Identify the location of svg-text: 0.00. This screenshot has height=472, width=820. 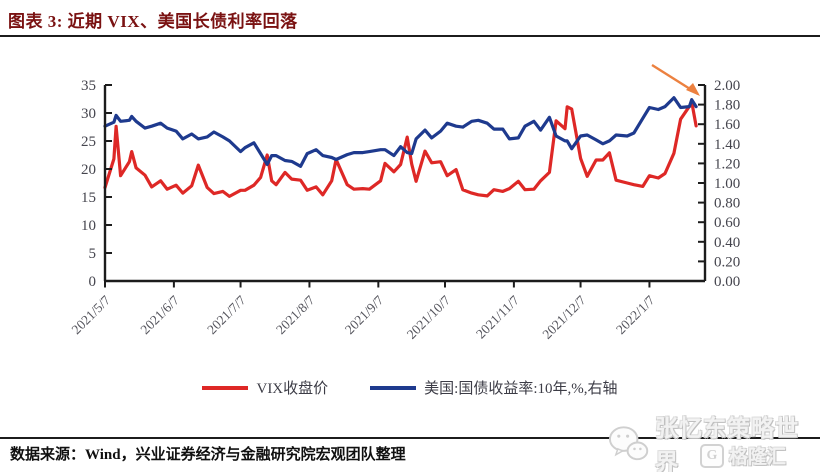
(727, 282).